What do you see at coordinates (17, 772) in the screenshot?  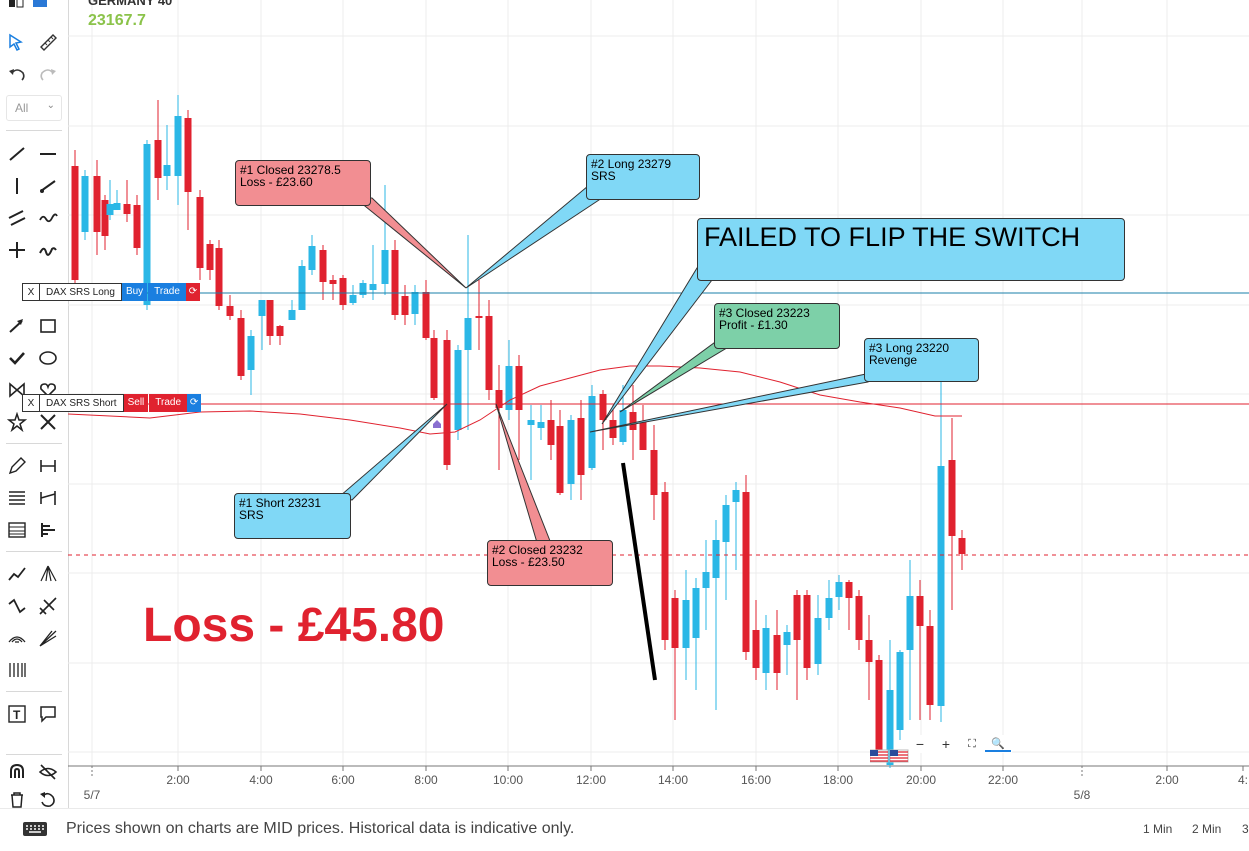 I see `magnet-icon` at bounding box center [17, 772].